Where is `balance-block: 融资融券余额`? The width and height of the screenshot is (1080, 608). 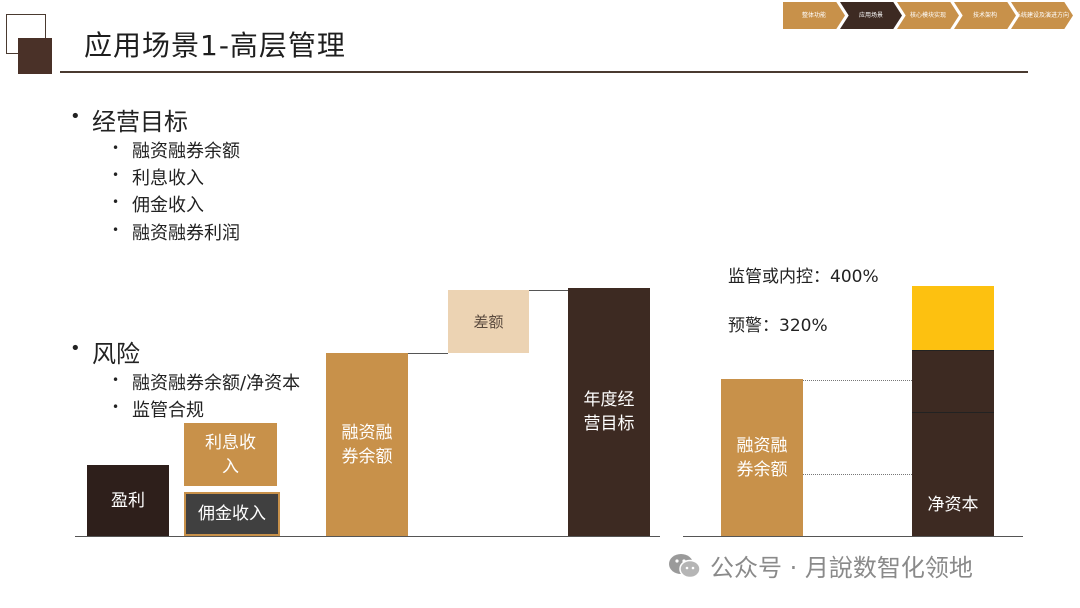 balance-block: 融资融券余额 is located at coordinates (367, 444).